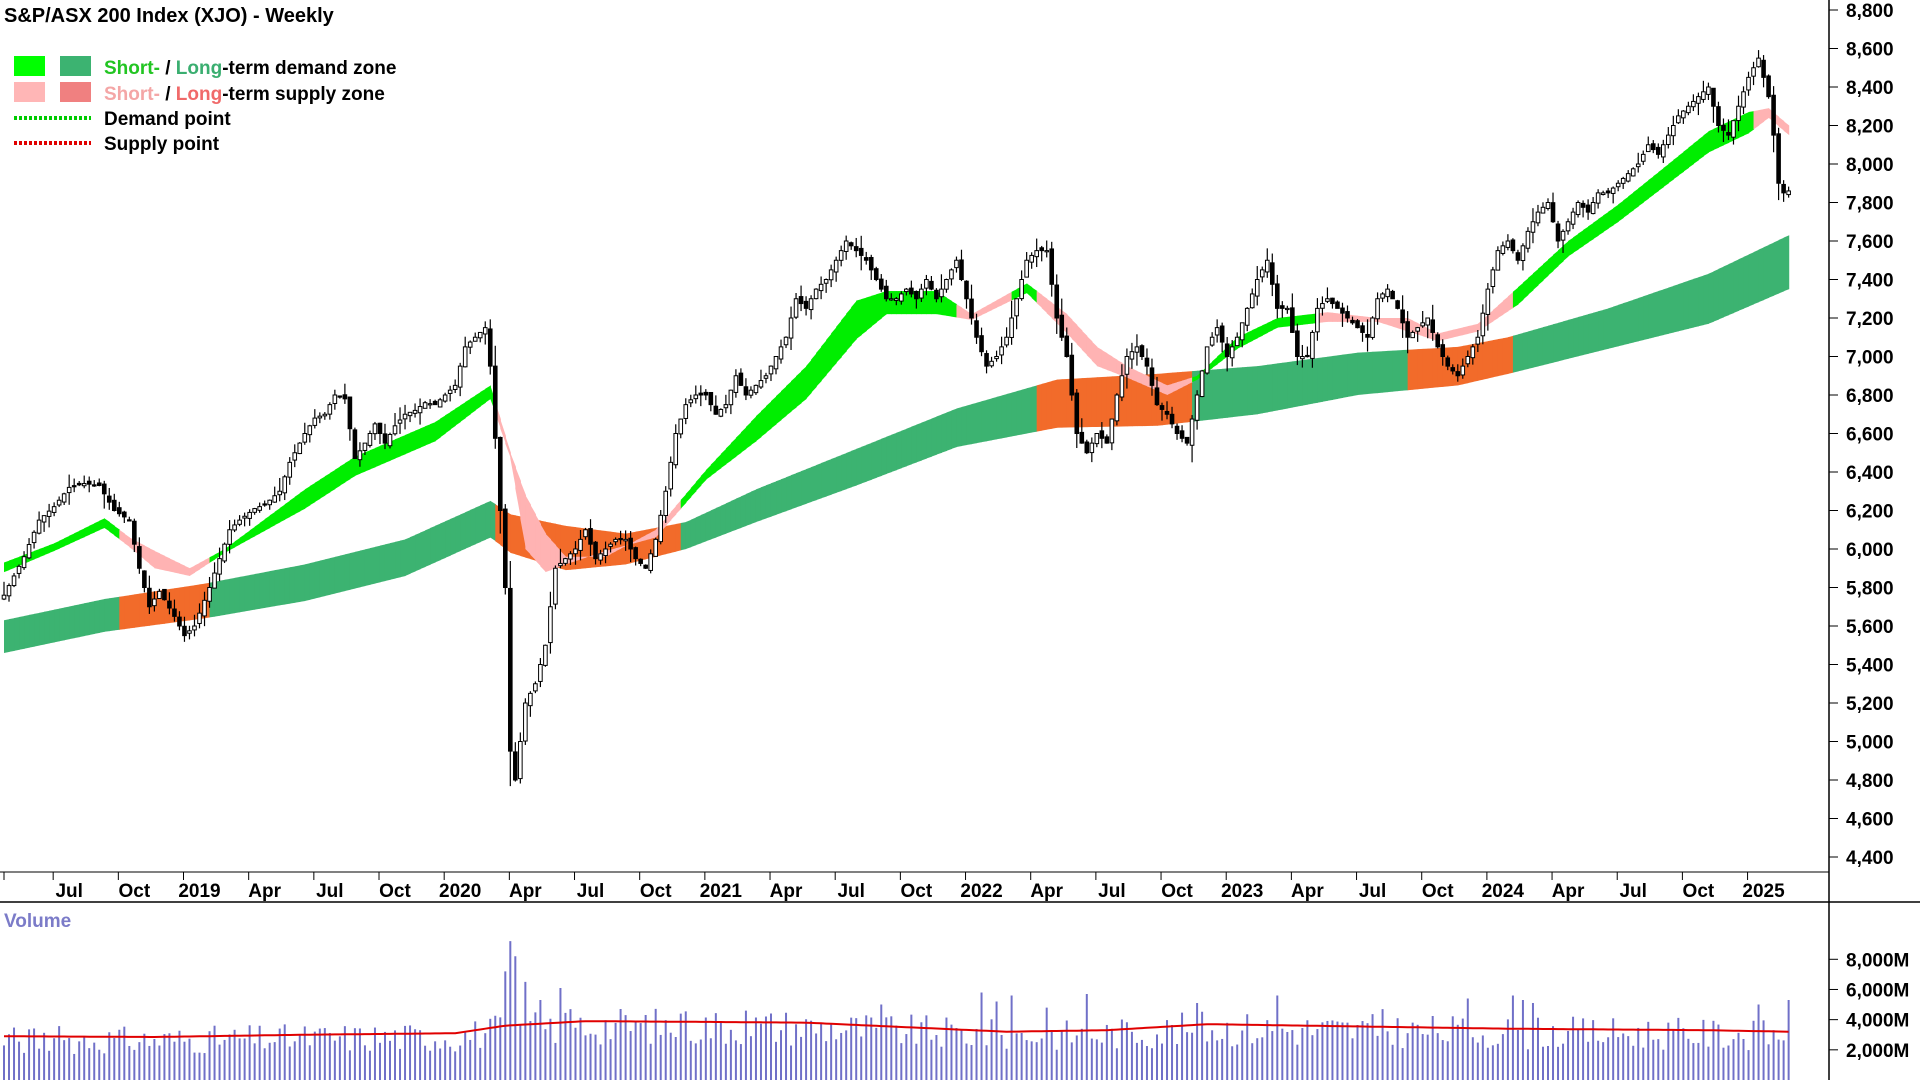 The height and width of the screenshot is (1080, 1920). I want to click on legend-label-part: Short-, so click(132, 68).